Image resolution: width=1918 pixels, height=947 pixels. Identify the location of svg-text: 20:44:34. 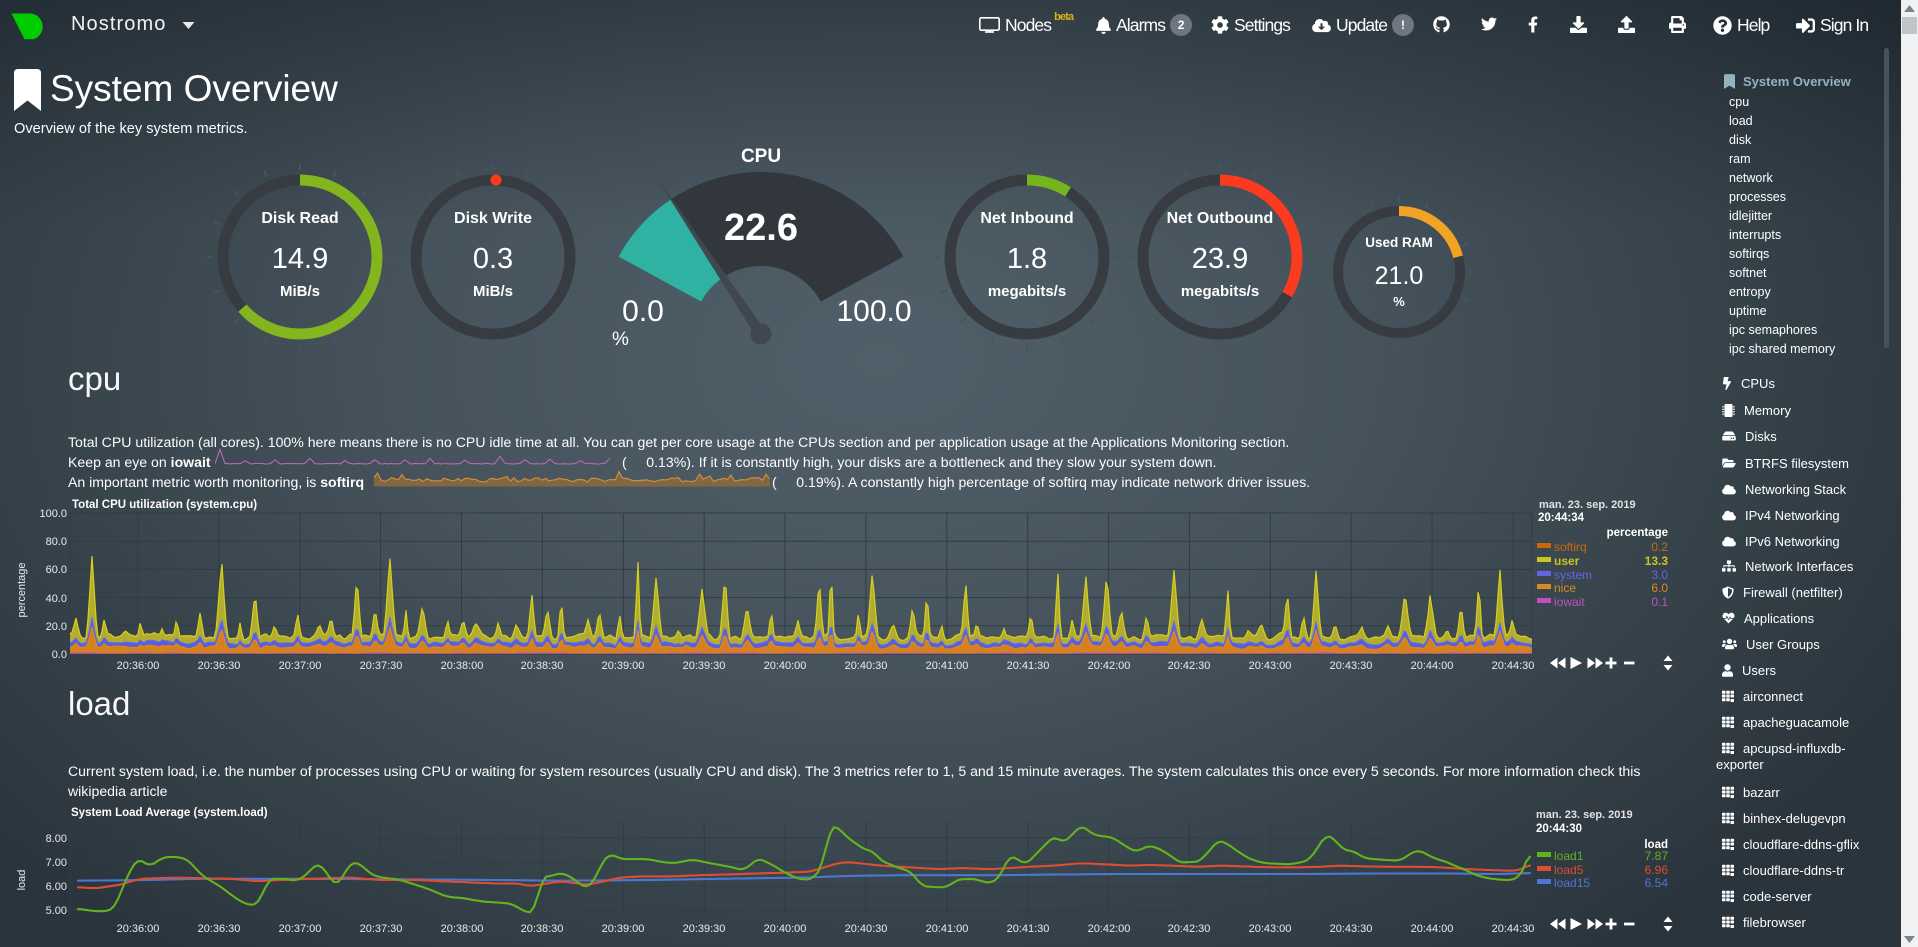
(1561, 518).